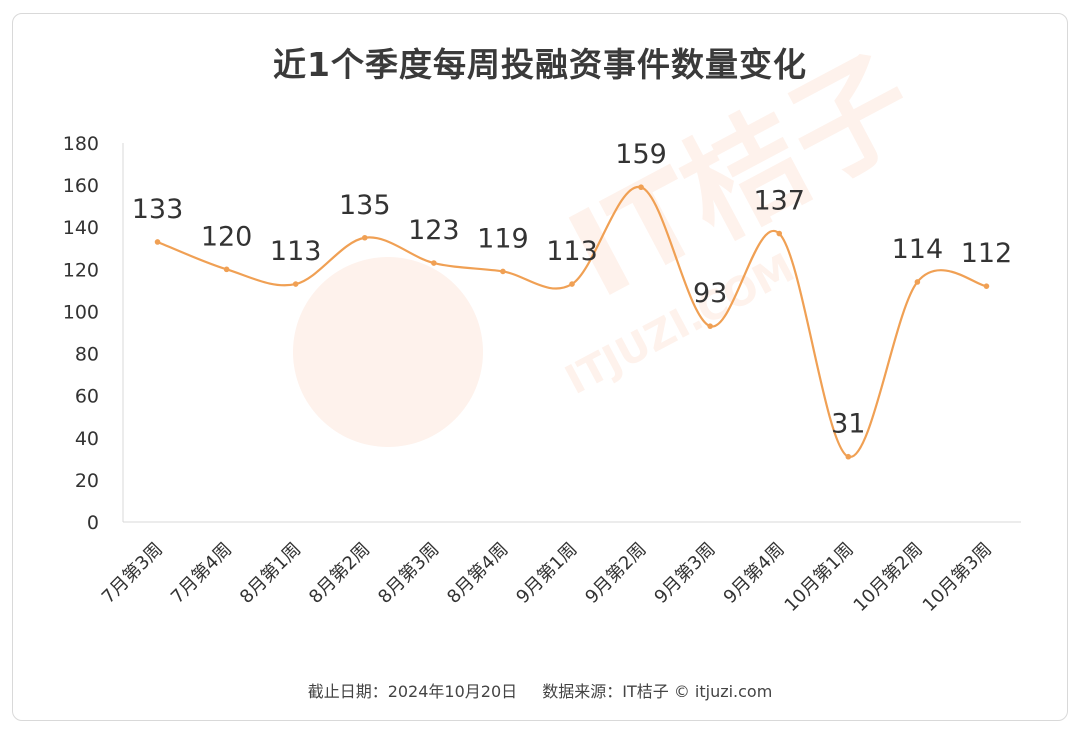 This screenshot has height=734, width=1080. Describe the element at coordinates (87, 355) in the screenshot. I see `y-tick-label: 80` at that location.